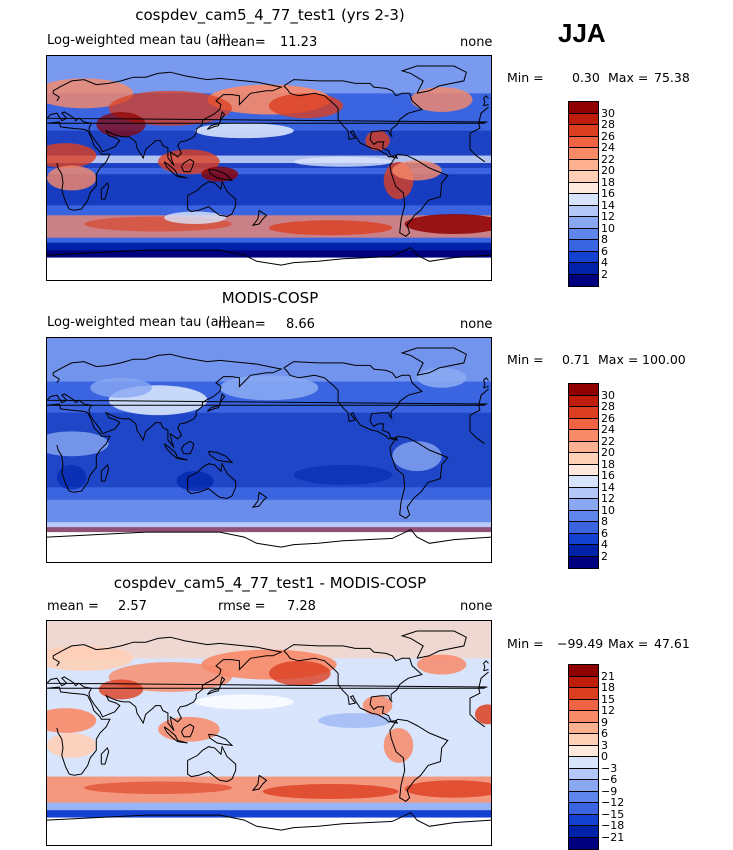  Describe the element at coordinates (608, 193) in the screenshot. I see `colorbar-tick-label: 16` at that location.